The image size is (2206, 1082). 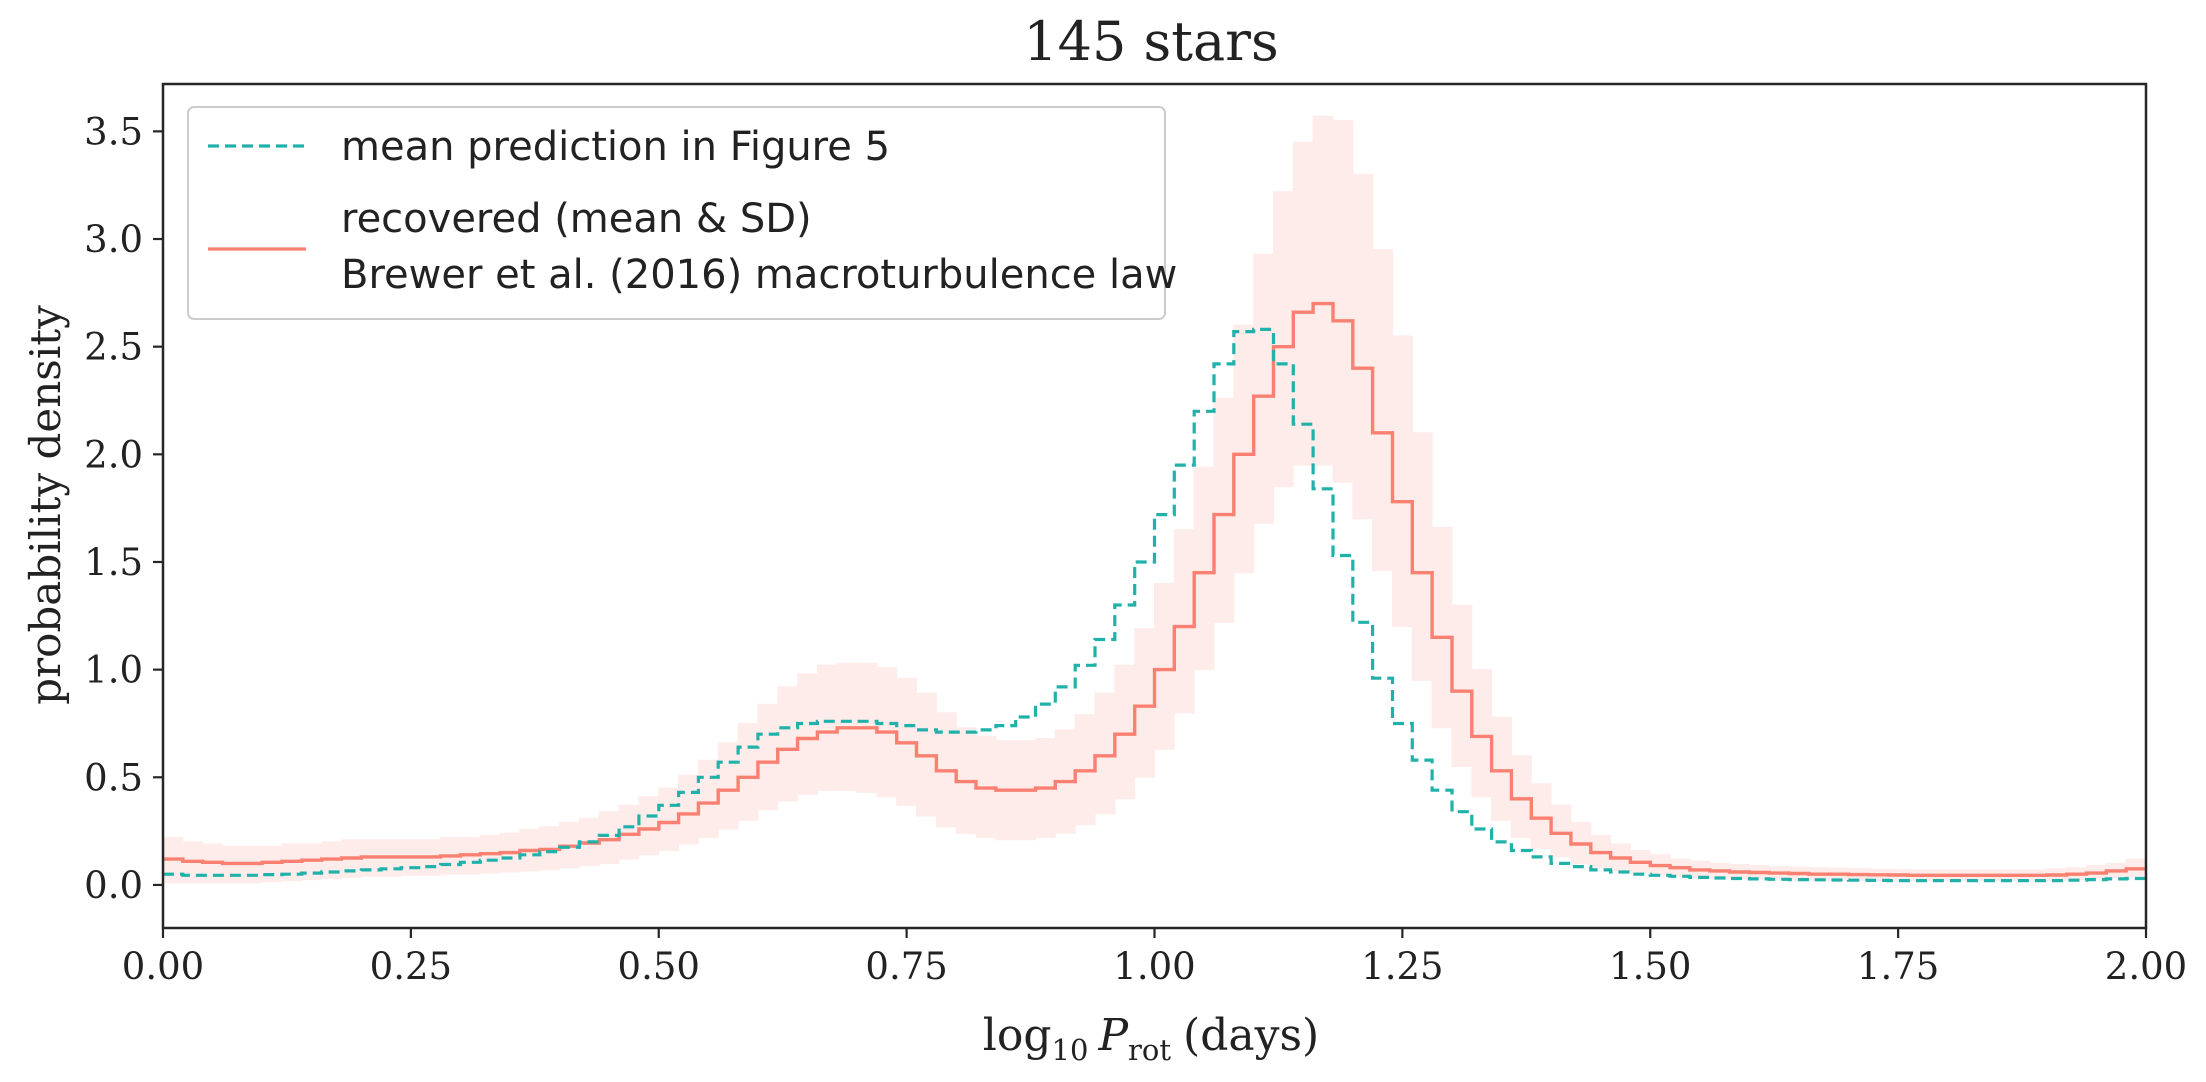 I want to click on y-tick-label: 1.0, so click(x=113, y=670).